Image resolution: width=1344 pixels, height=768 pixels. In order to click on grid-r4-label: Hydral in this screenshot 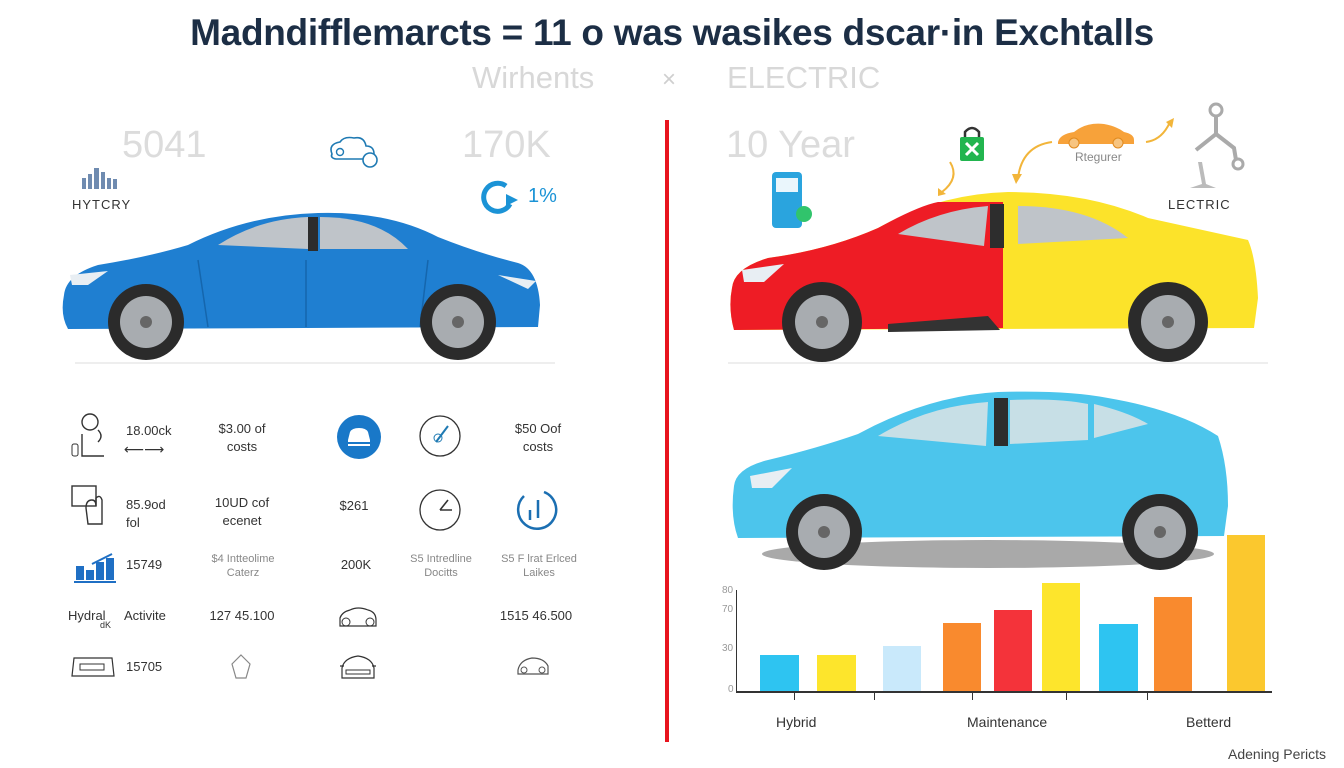, I will do `click(87, 615)`.